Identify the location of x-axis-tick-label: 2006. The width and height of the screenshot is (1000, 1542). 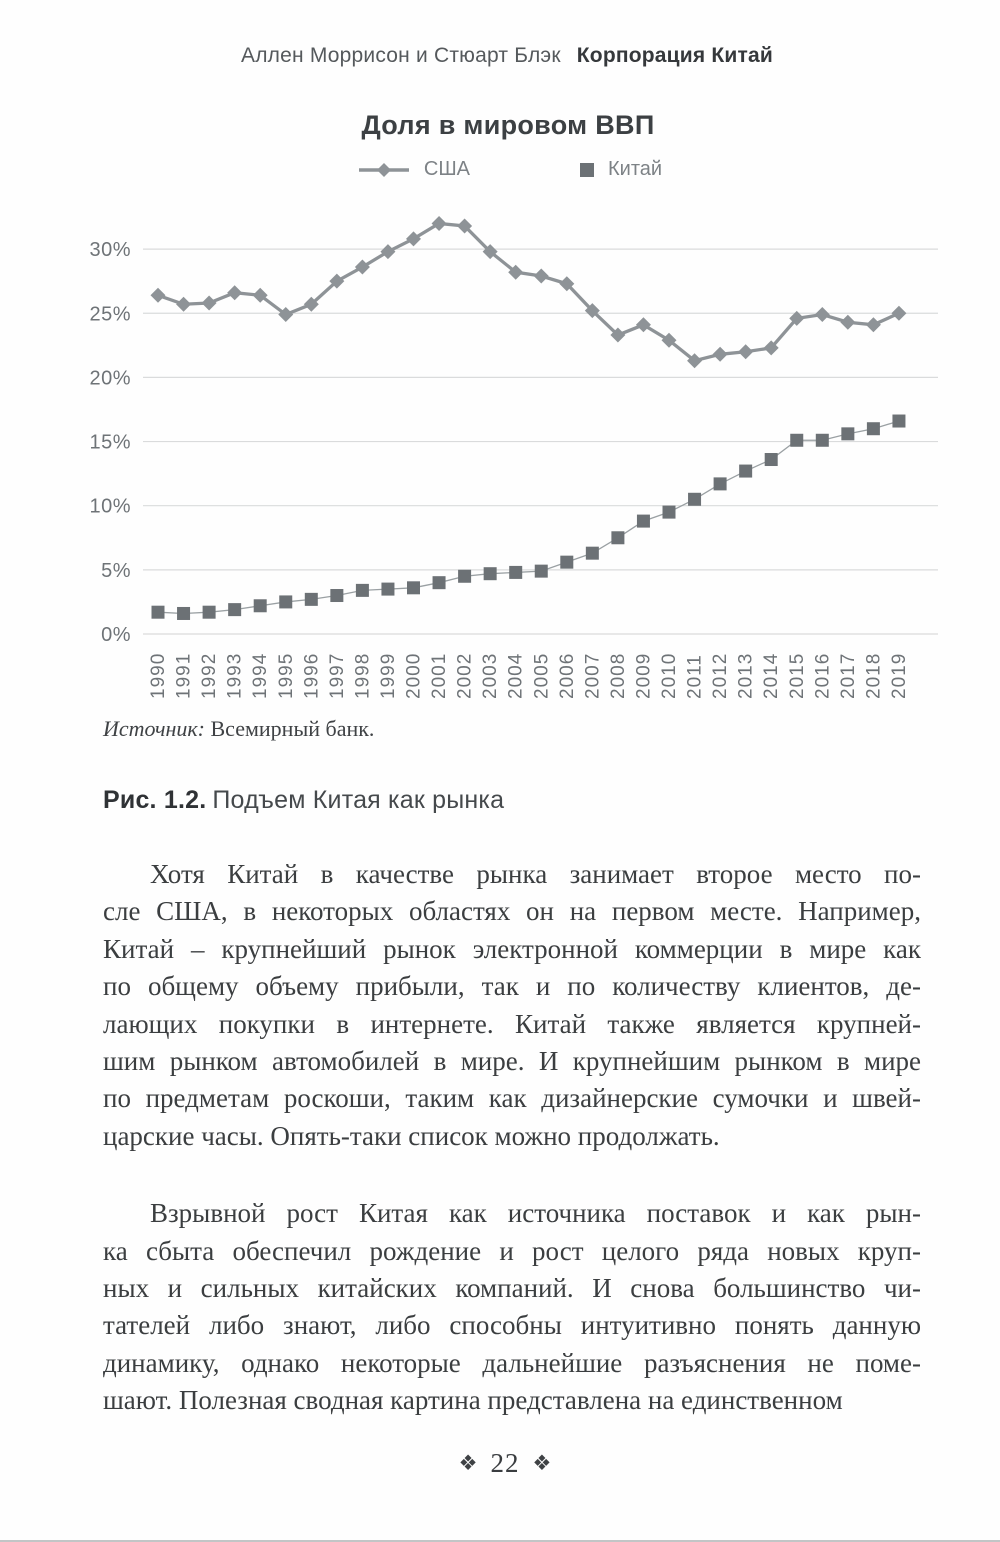
(567, 676).